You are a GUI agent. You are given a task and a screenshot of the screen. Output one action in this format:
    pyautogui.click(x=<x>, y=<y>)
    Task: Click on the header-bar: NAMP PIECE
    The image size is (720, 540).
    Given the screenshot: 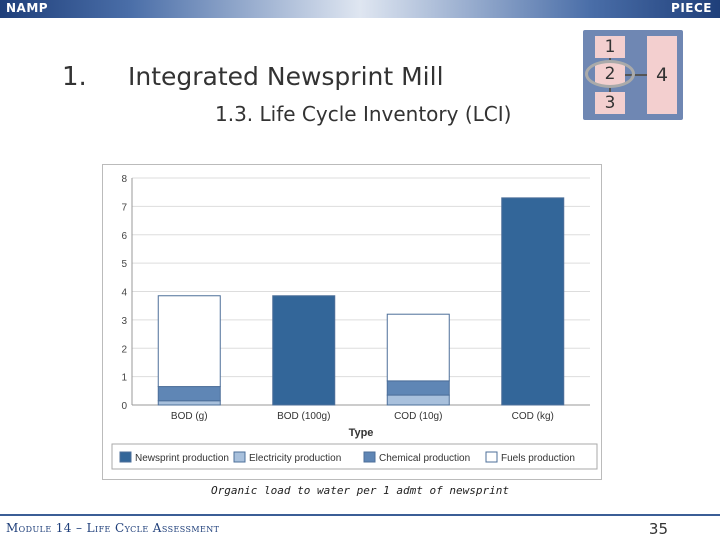 What is the action you would take?
    pyautogui.click(x=360, y=9)
    